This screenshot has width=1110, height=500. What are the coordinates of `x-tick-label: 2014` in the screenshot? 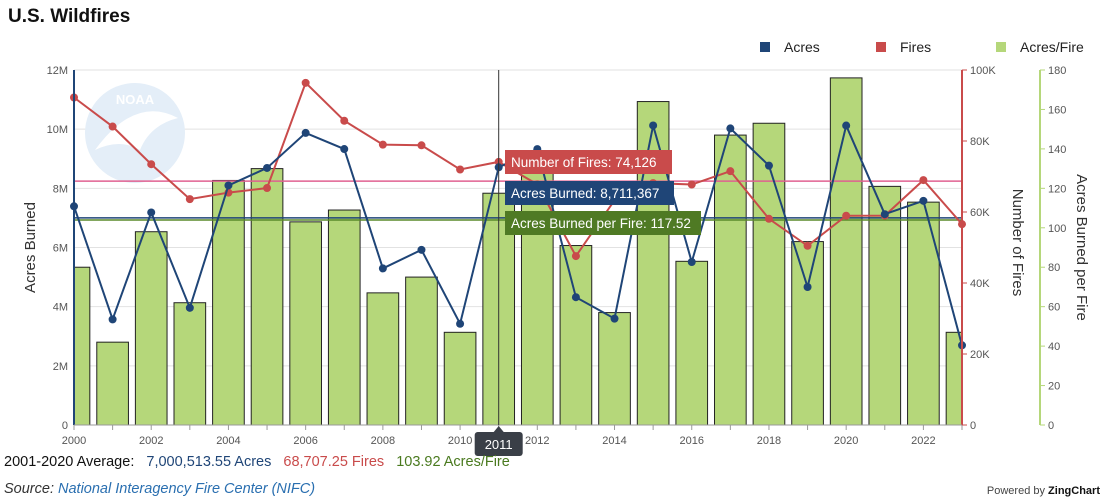 It's located at (614, 441).